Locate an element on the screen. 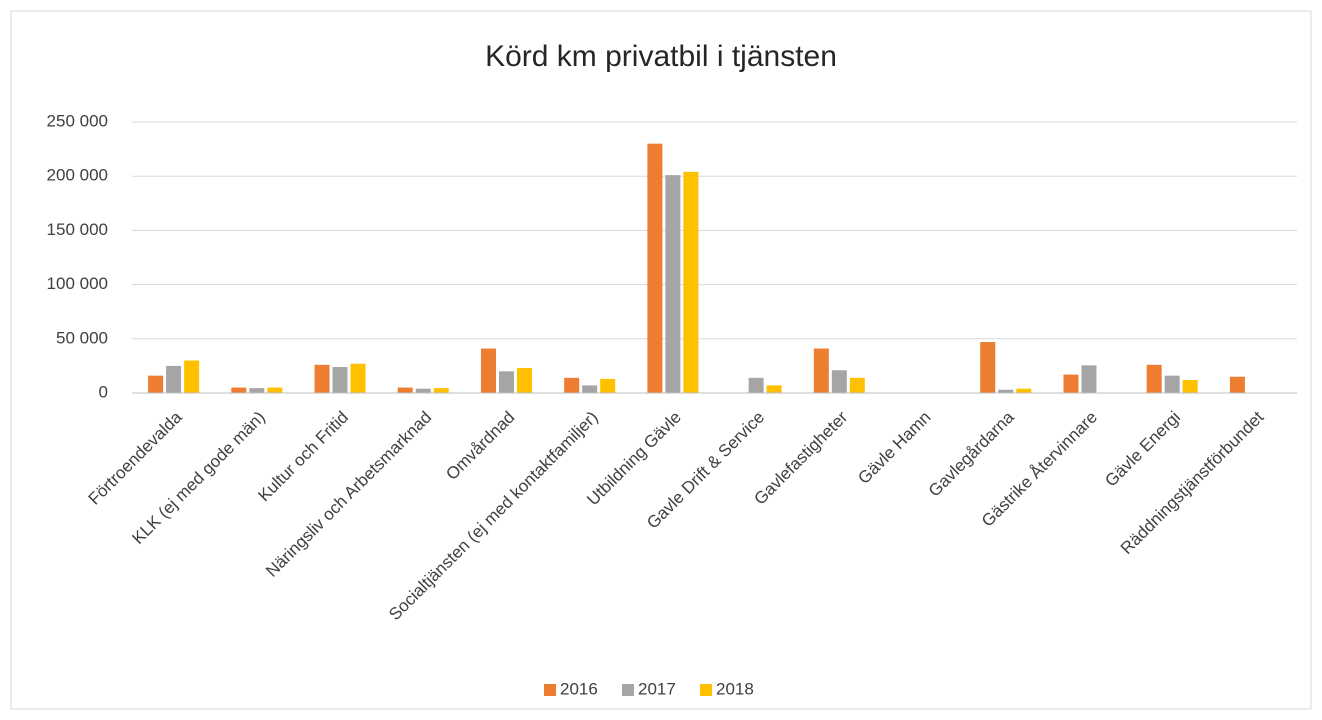 This screenshot has width=1322, height=720. legend-label: 2016 is located at coordinates (579, 688).